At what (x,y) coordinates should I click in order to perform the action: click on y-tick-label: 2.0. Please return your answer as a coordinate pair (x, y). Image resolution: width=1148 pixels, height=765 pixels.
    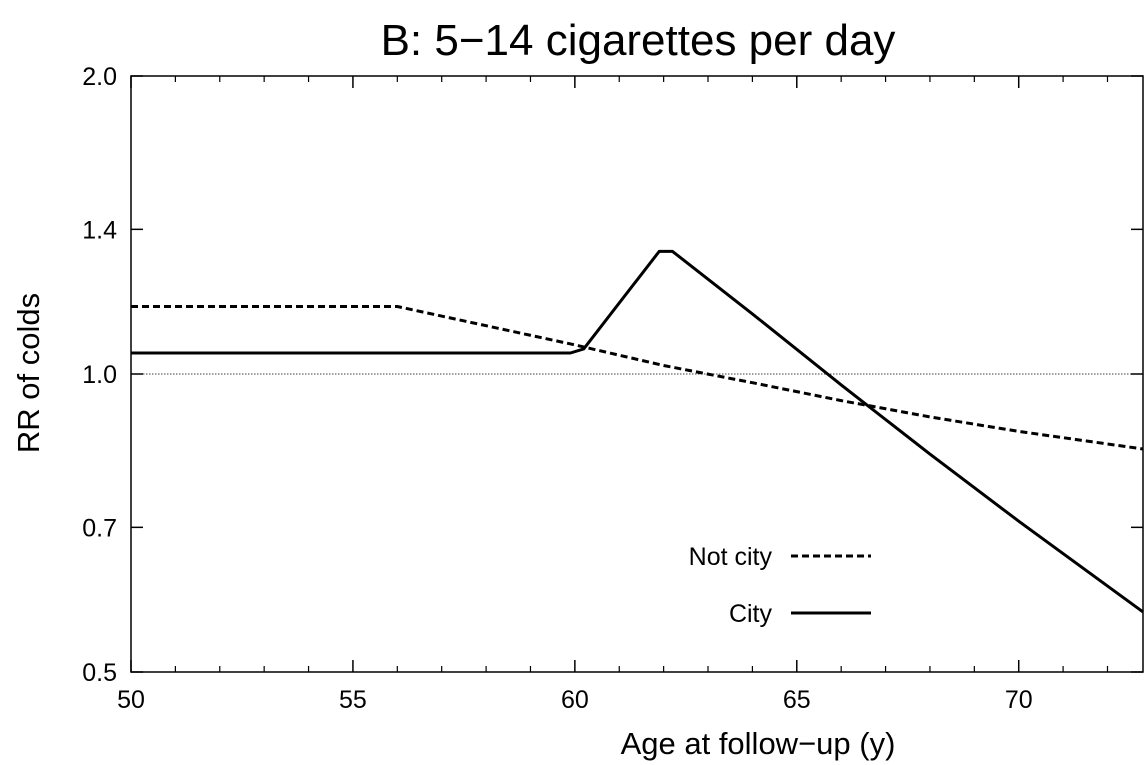
    Looking at the image, I should click on (99, 77).